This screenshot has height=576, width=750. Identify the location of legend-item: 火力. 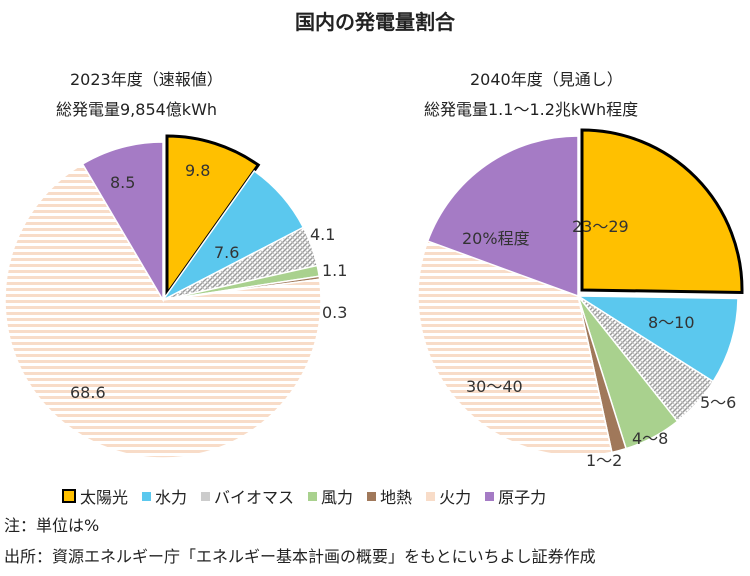
(448, 496).